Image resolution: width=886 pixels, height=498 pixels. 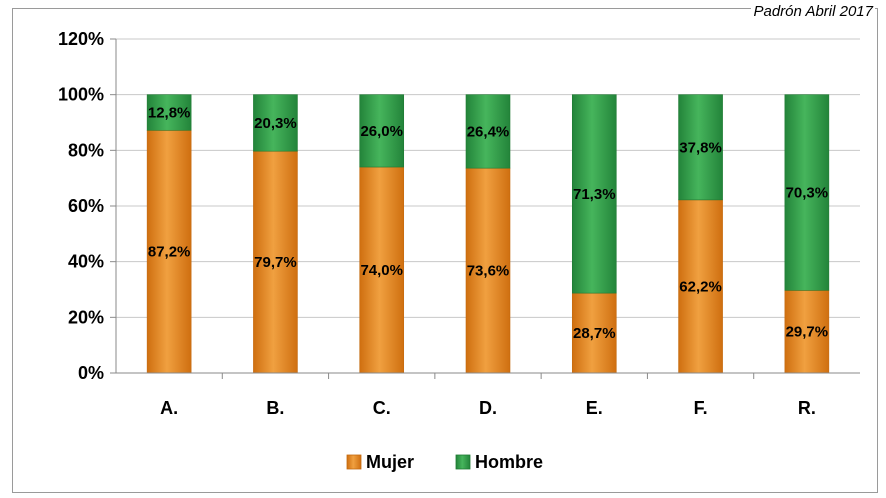 I want to click on data-label-hombre: 70,3%, so click(x=807, y=193).